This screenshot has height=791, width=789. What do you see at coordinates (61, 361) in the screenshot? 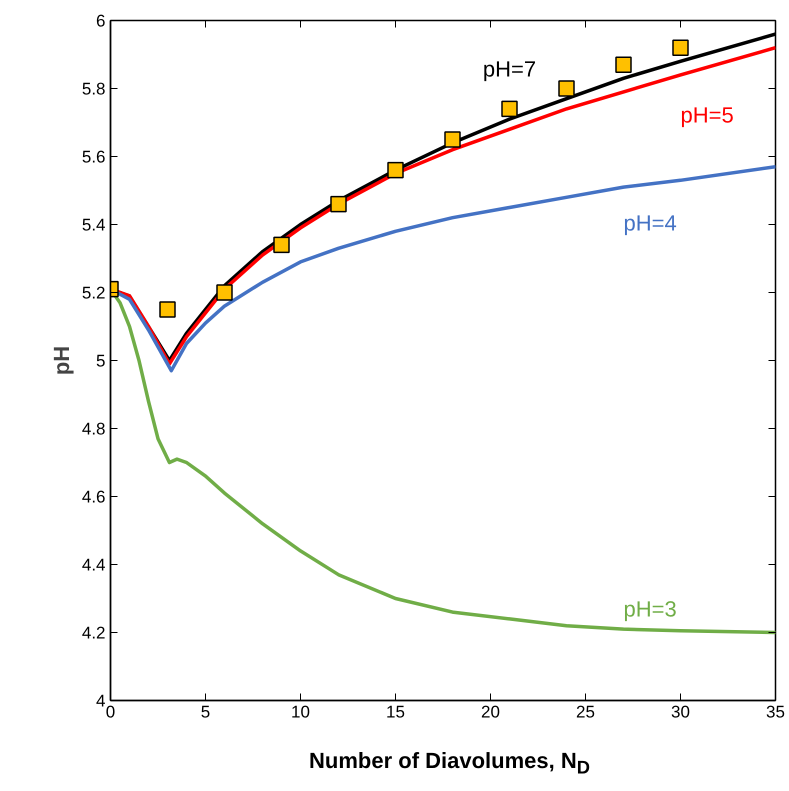
I see `y-axis-title: pH` at bounding box center [61, 361].